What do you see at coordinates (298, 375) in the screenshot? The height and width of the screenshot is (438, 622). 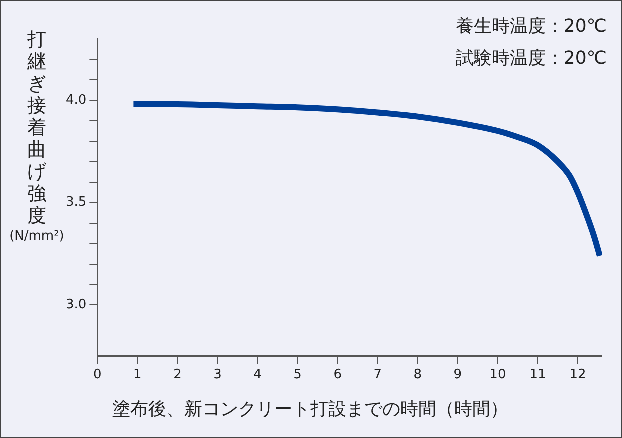 I see `x-tick-label: 5` at bounding box center [298, 375].